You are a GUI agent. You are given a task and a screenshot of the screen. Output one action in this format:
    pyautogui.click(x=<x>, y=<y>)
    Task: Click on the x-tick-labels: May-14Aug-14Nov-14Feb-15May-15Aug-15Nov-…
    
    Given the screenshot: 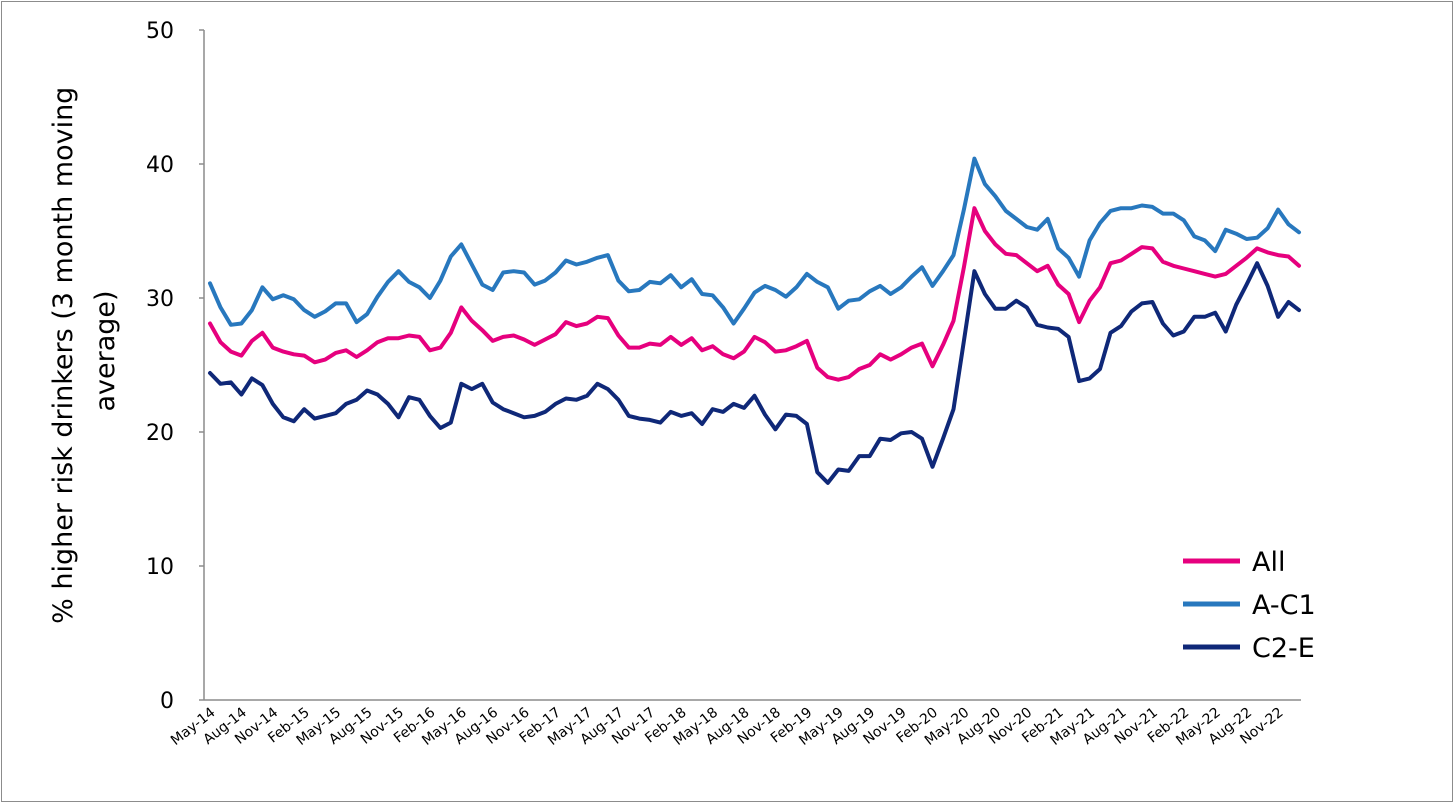 What is the action you would take?
    pyautogui.click(x=727, y=726)
    